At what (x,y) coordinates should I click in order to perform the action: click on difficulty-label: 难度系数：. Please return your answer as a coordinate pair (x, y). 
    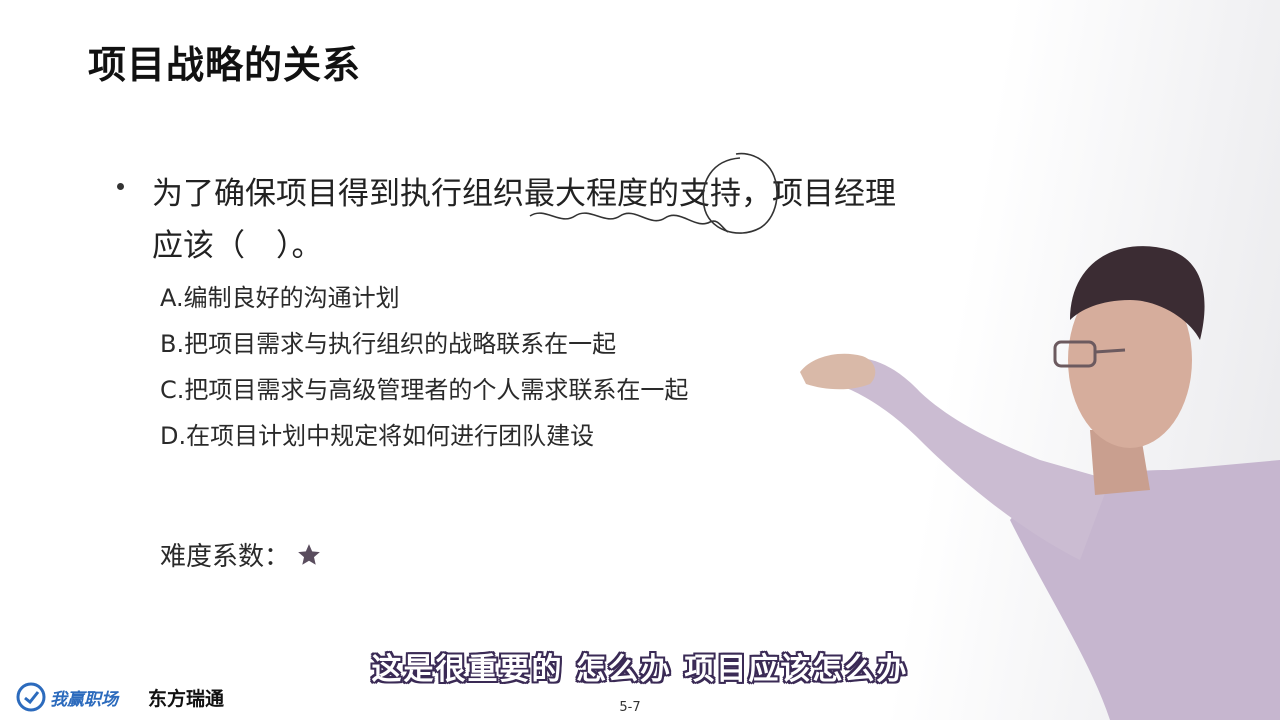
    Looking at the image, I should click on (225, 557).